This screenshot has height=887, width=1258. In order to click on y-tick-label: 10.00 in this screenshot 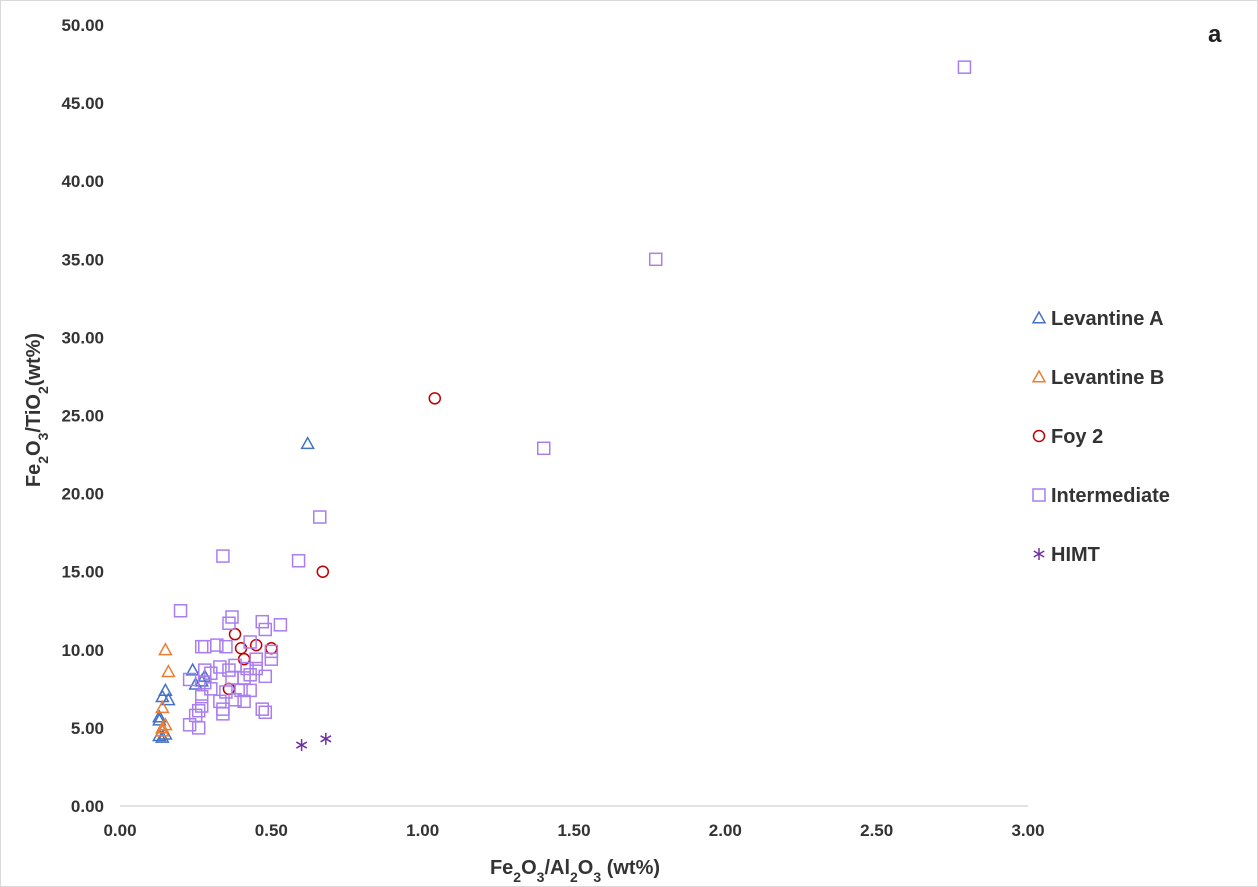, I will do `click(82, 650)`.